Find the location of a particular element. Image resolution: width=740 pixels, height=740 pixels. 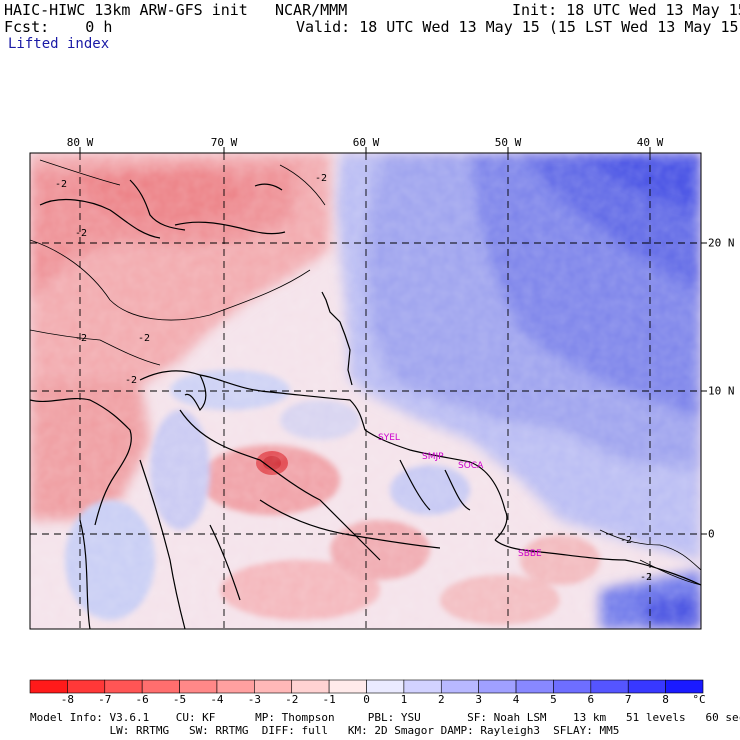

init-time: Init: 18 UTC Wed 13 May 15 is located at coordinates (626, 10).